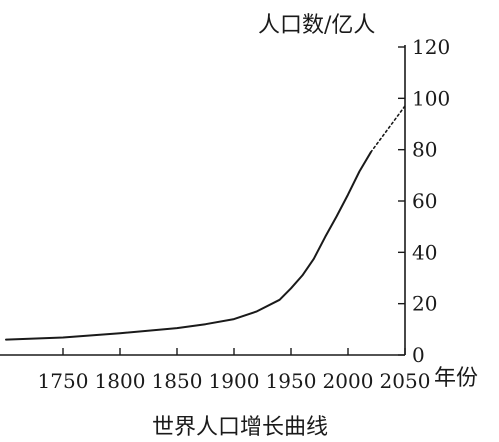 The width and height of the screenshot is (499, 442). Describe the element at coordinates (120, 381) in the screenshot. I see `x-tick-label-1800: 1800` at that location.